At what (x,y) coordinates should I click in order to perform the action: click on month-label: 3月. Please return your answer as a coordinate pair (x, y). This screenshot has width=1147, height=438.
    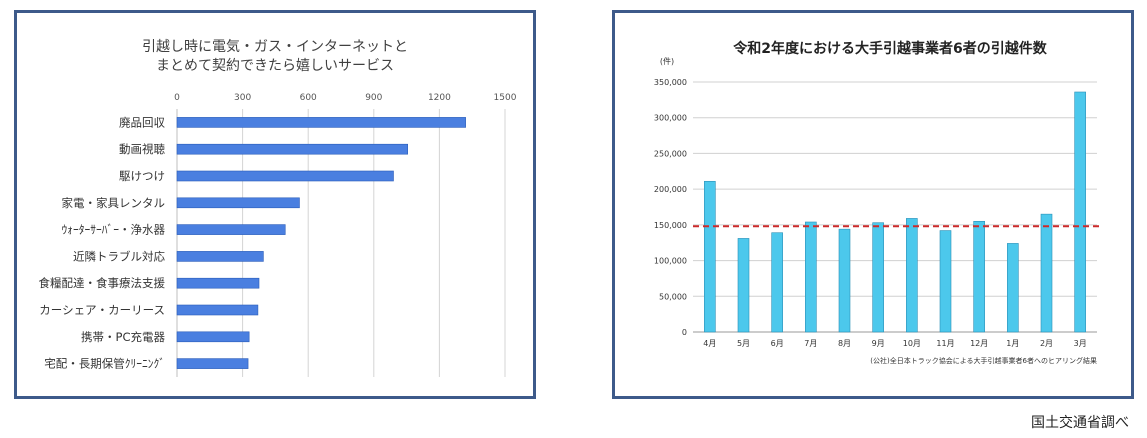
    Looking at the image, I should click on (1080, 343).